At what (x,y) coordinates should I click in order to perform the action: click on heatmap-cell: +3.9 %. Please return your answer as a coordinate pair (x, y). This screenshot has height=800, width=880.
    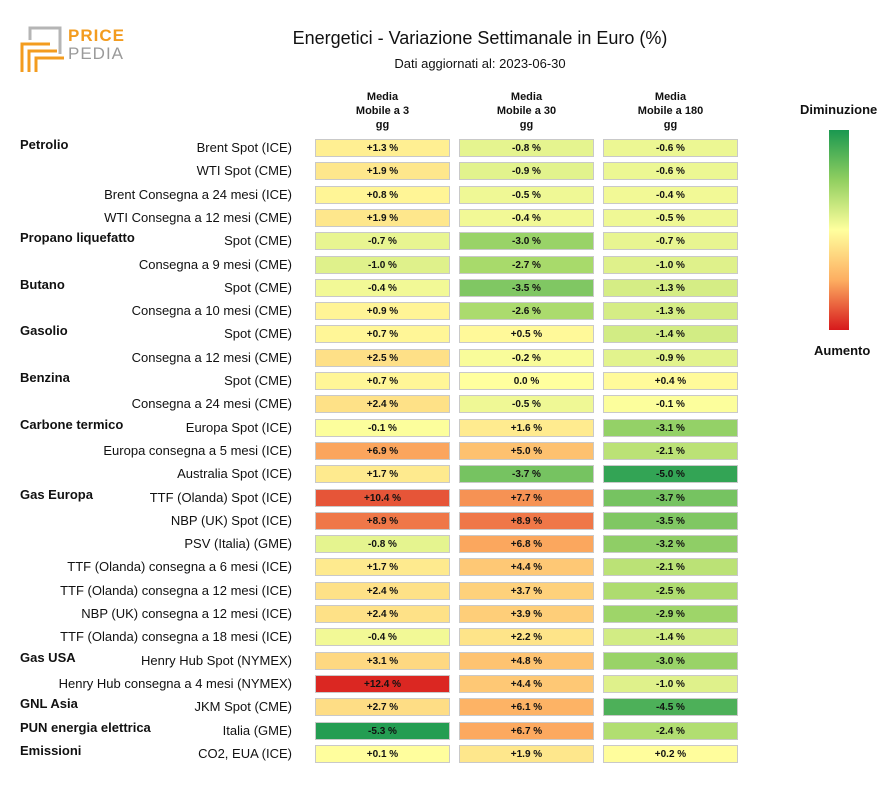
    Looking at the image, I should click on (526, 614).